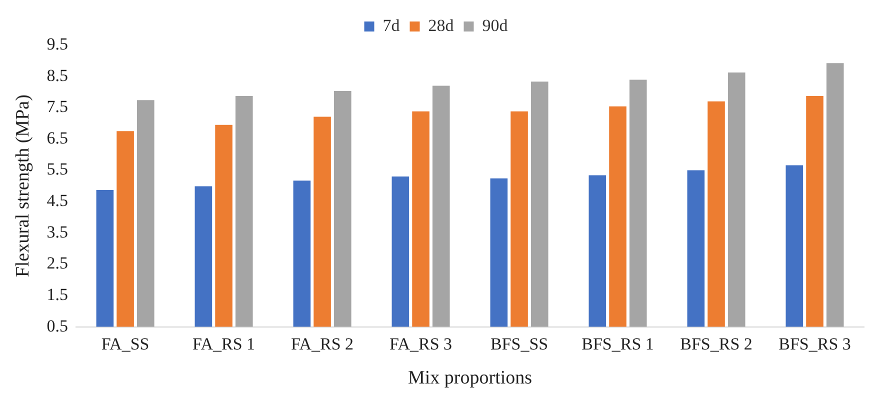 This screenshot has height=402, width=882. Describe the element at coordinates (57, 138) in the screenshot. I see `y-tick-label: 6.5` at that location.